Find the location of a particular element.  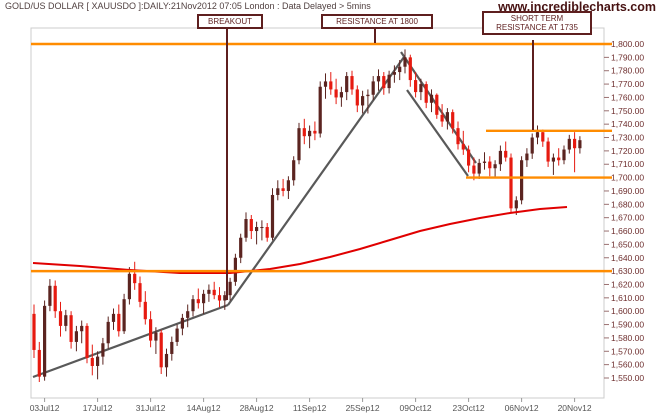

svg-text: 14Aug12 is located at coordinates (204, 408).